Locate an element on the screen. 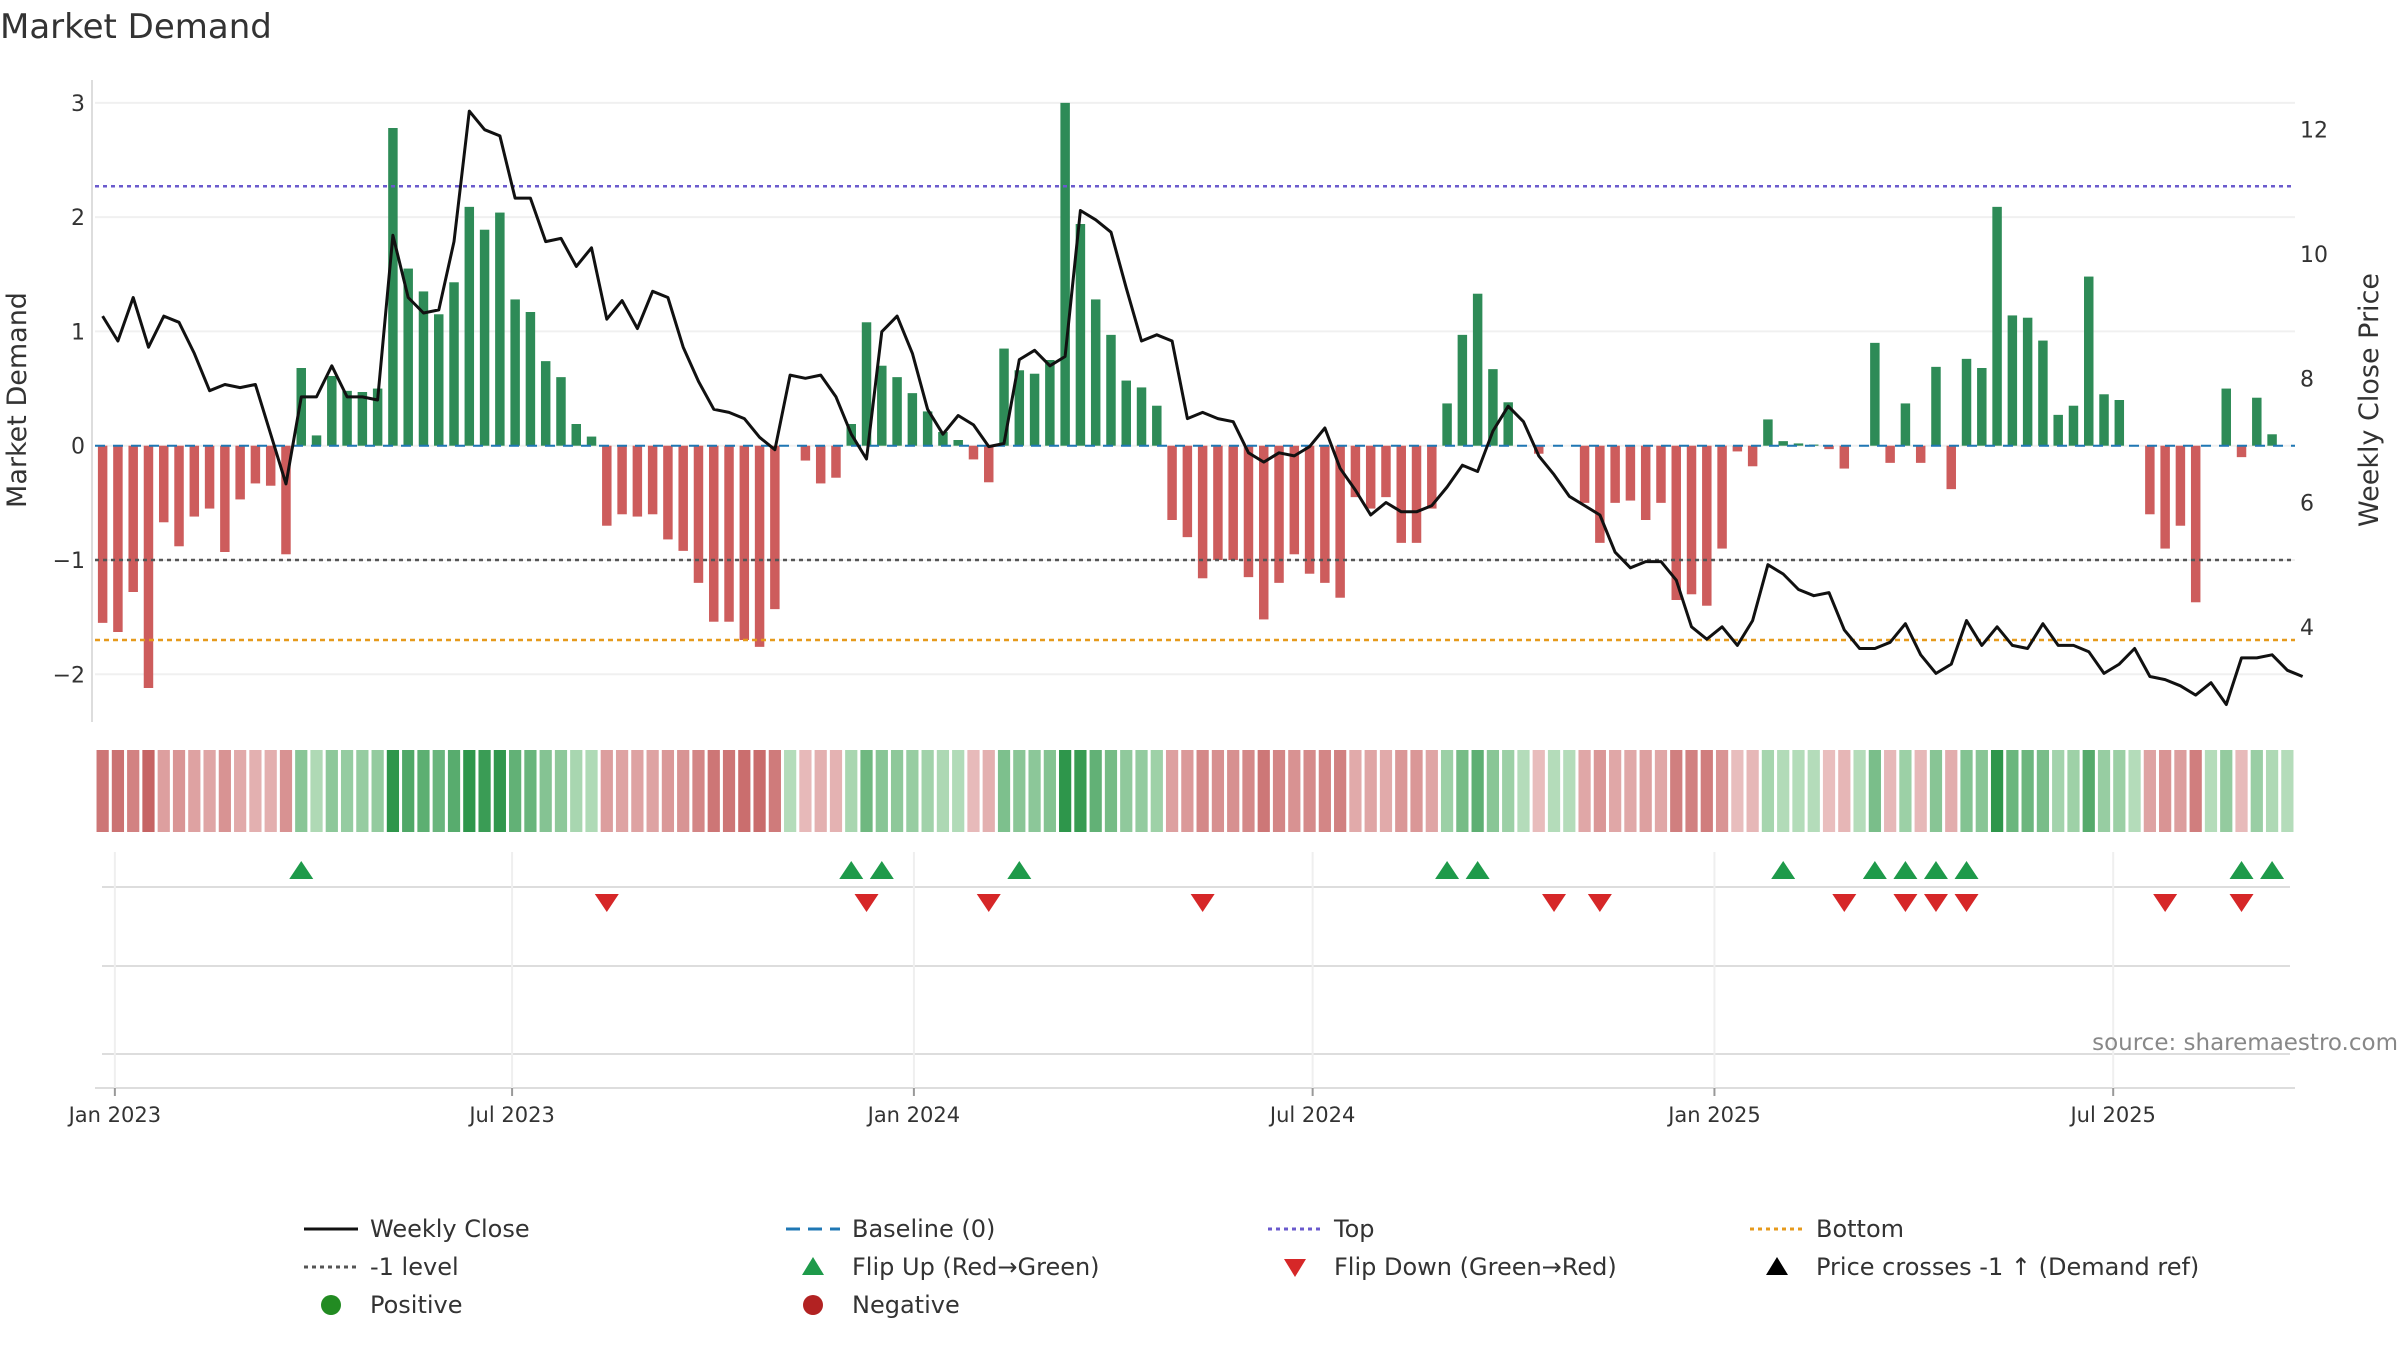 Image resolution: width=2400 pixels, height=1354 pixels. x-tick-label: Jan 2025 is located at coordinates (1713, 1115).